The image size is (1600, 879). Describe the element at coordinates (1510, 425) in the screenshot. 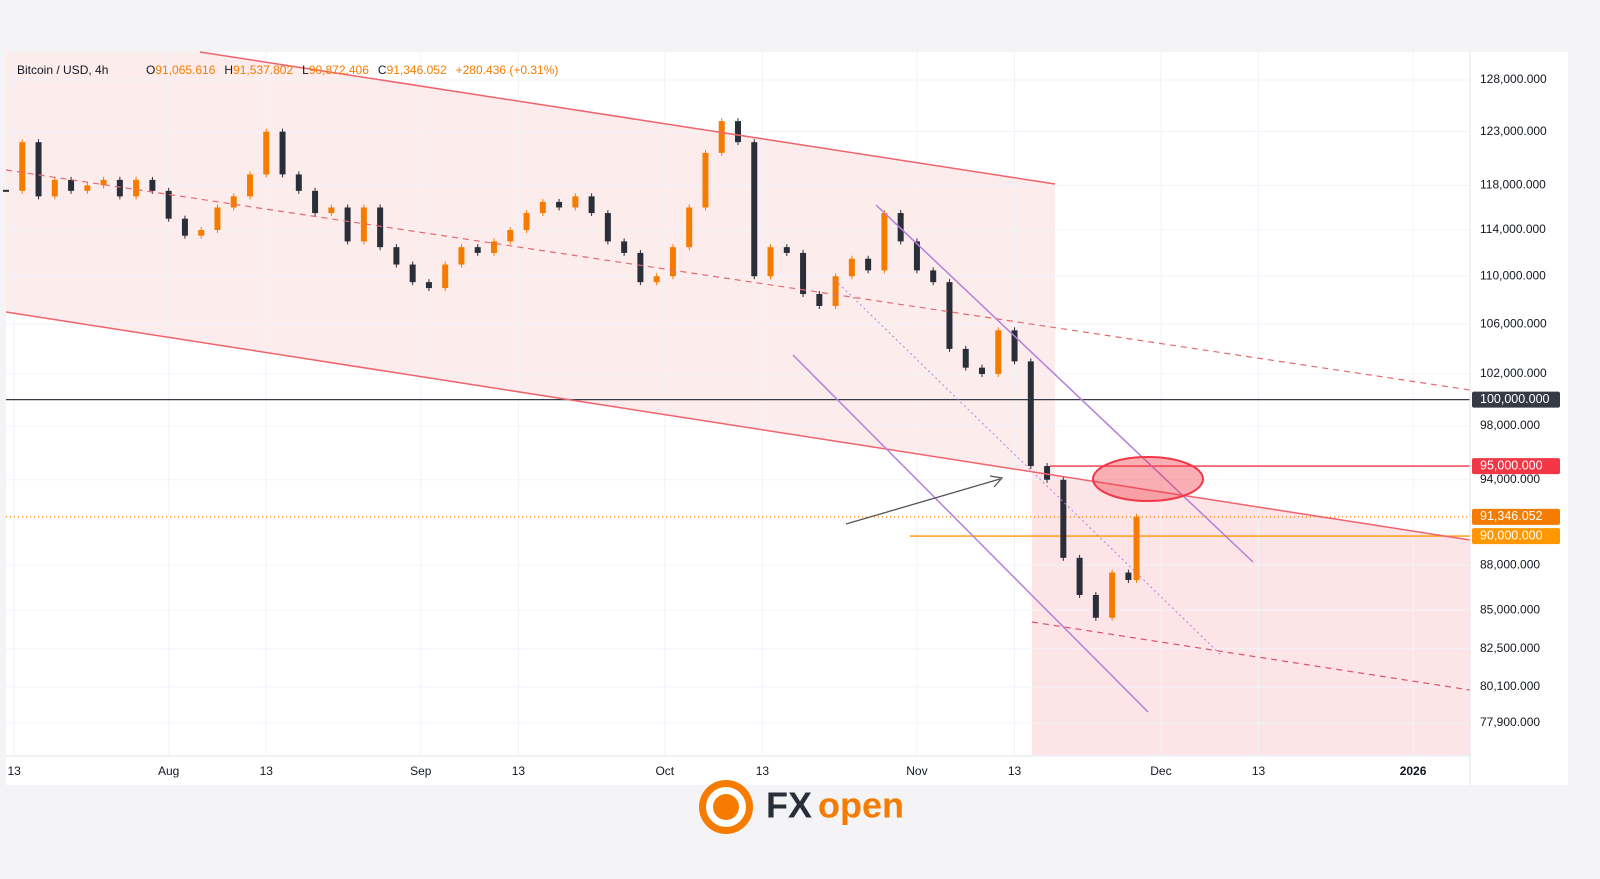

I see `y-tick-label: 98,000.000` at that location.